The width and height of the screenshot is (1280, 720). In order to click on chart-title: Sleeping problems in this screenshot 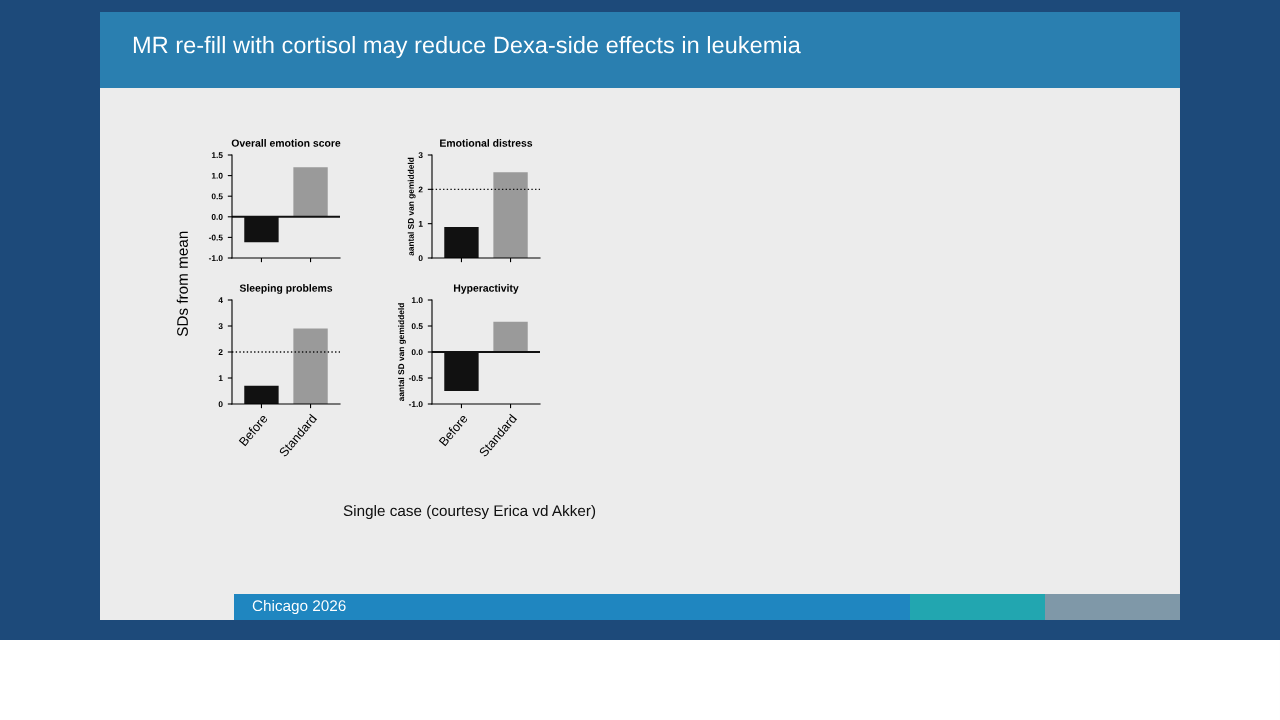, I will do `click(286, 289)`.